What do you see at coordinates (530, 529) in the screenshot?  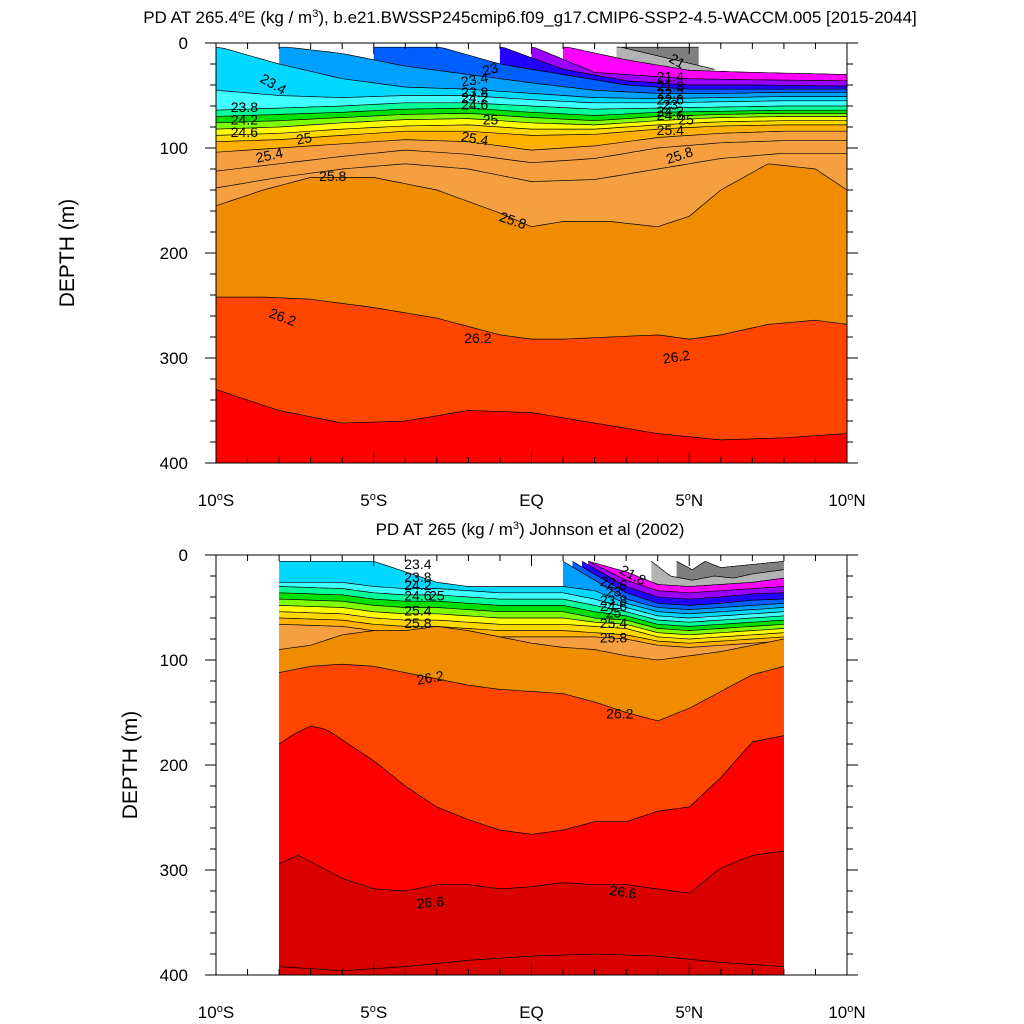 I see `panel-title: PD AT 265 (kg / m3) Johnson et al (2002)` at bounding box center [530, 529].